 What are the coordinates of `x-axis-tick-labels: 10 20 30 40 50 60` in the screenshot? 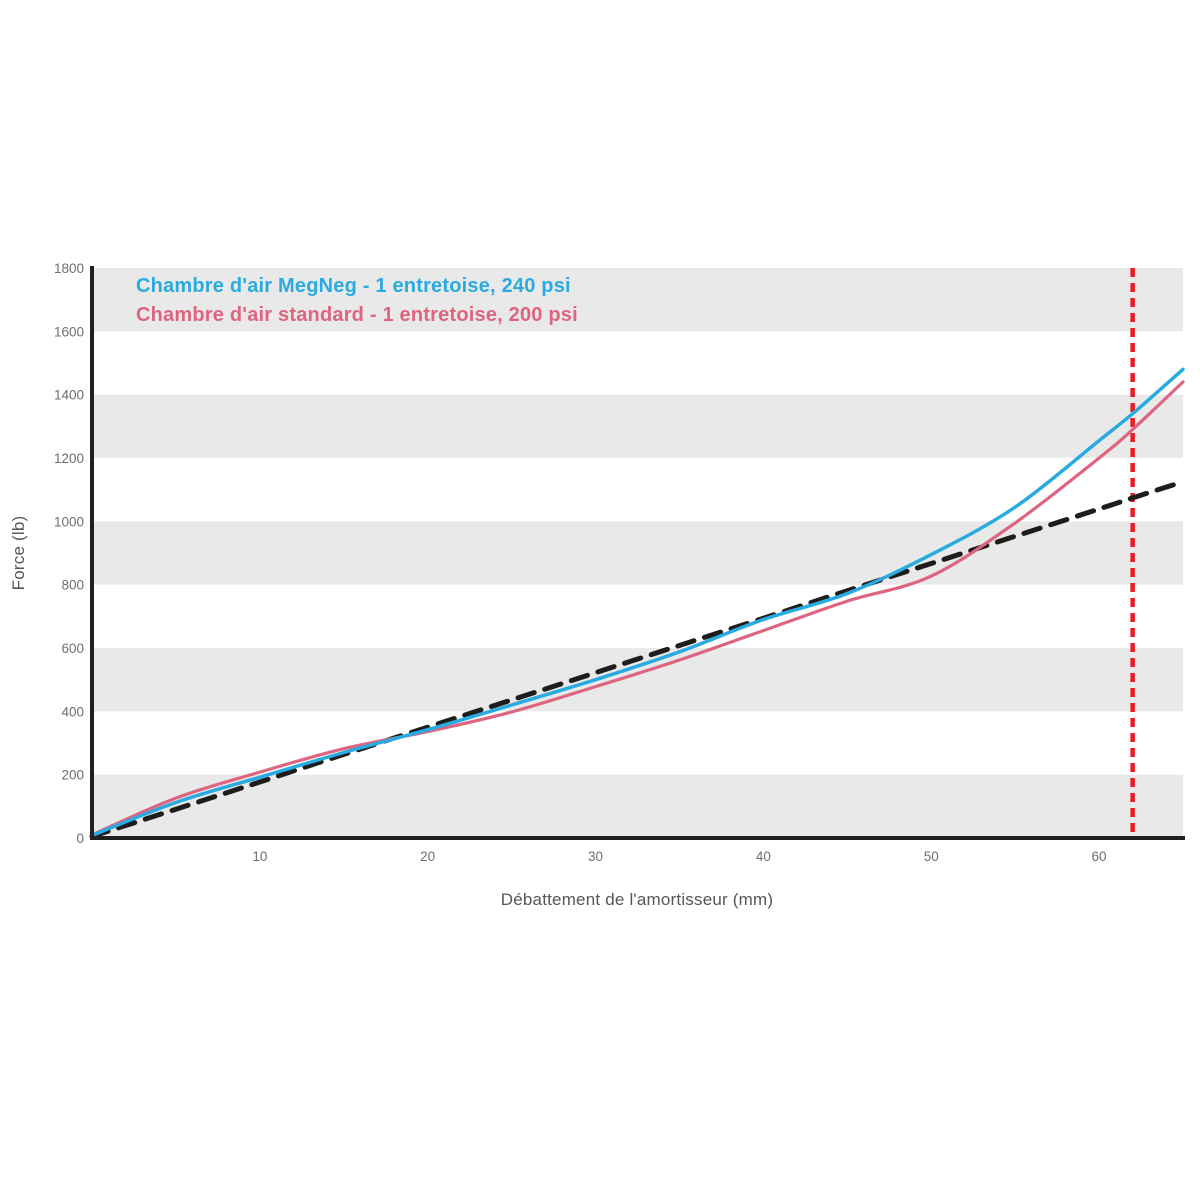 It's located at (679, 856).